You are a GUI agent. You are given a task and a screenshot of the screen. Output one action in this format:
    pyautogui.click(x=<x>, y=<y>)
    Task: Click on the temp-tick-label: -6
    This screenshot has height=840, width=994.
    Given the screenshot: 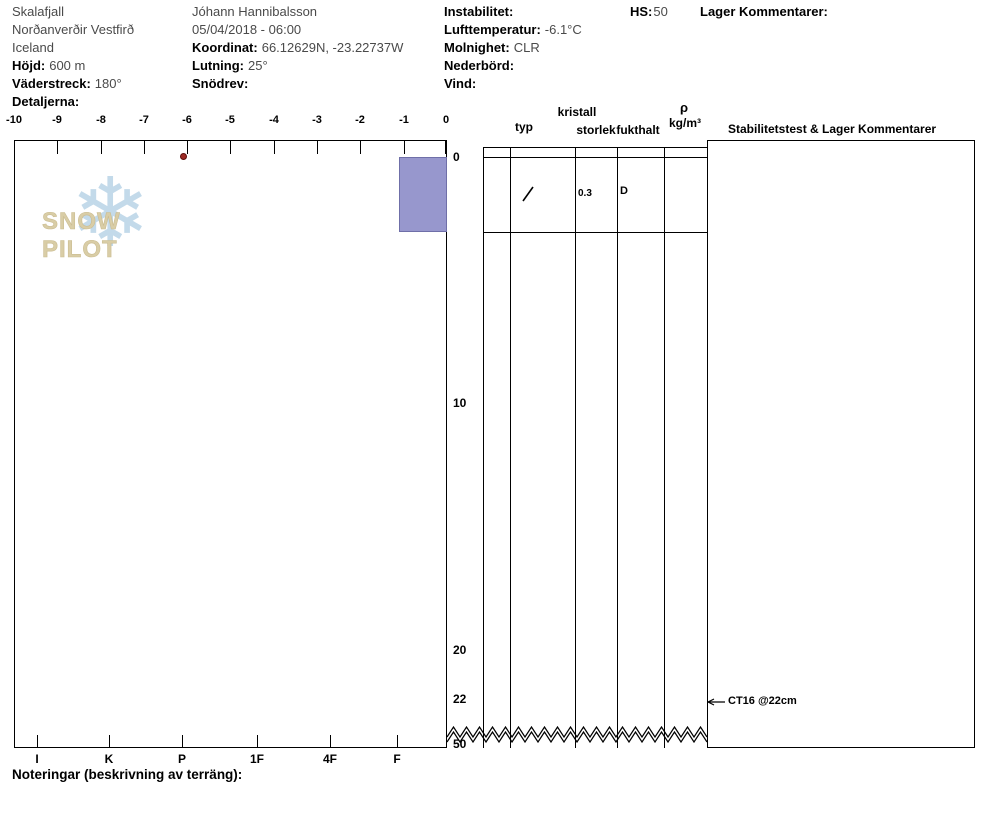 What is the action you would take?
    pyautogui.click(x=187, y=120)
    